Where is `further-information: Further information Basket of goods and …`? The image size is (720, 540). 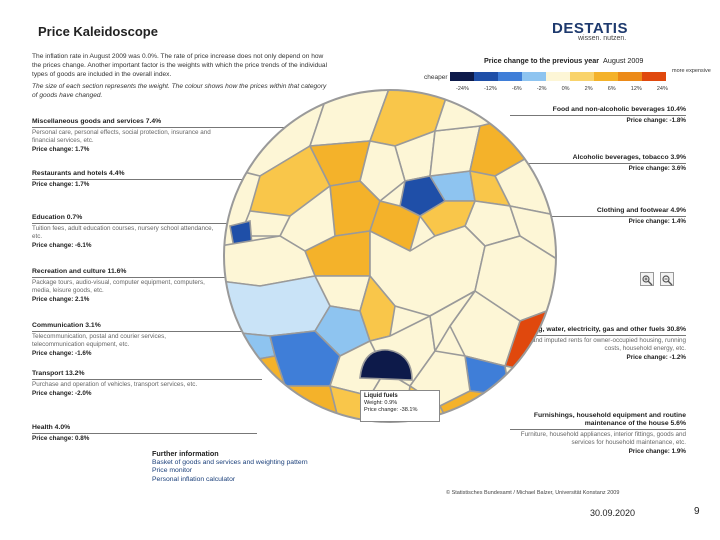
further-information: Further information Basket of goods and … is located at coordinates (230, 466).